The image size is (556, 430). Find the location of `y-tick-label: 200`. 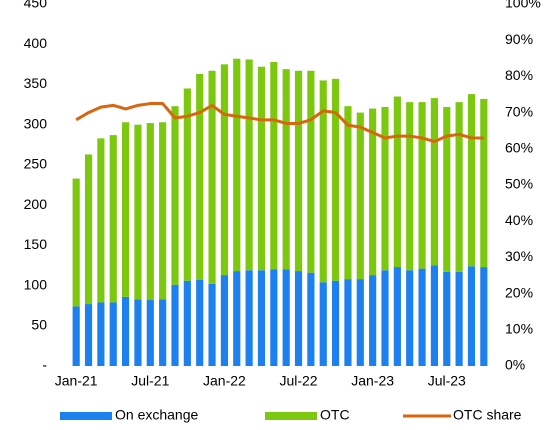

y-tick-label: 200 is located at coordinates (36, 204).